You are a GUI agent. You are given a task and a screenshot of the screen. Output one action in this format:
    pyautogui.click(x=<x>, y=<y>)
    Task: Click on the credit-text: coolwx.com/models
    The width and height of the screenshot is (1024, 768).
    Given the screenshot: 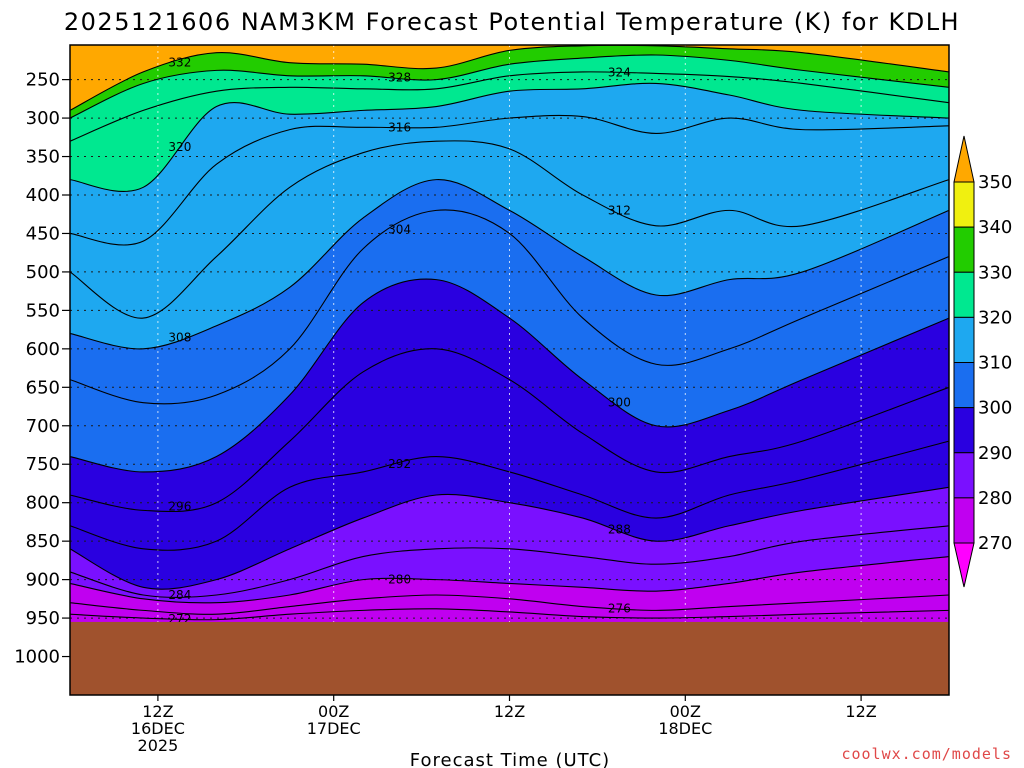 What is the action you would take?
    pyautogui.click(x=926, y=754)
    